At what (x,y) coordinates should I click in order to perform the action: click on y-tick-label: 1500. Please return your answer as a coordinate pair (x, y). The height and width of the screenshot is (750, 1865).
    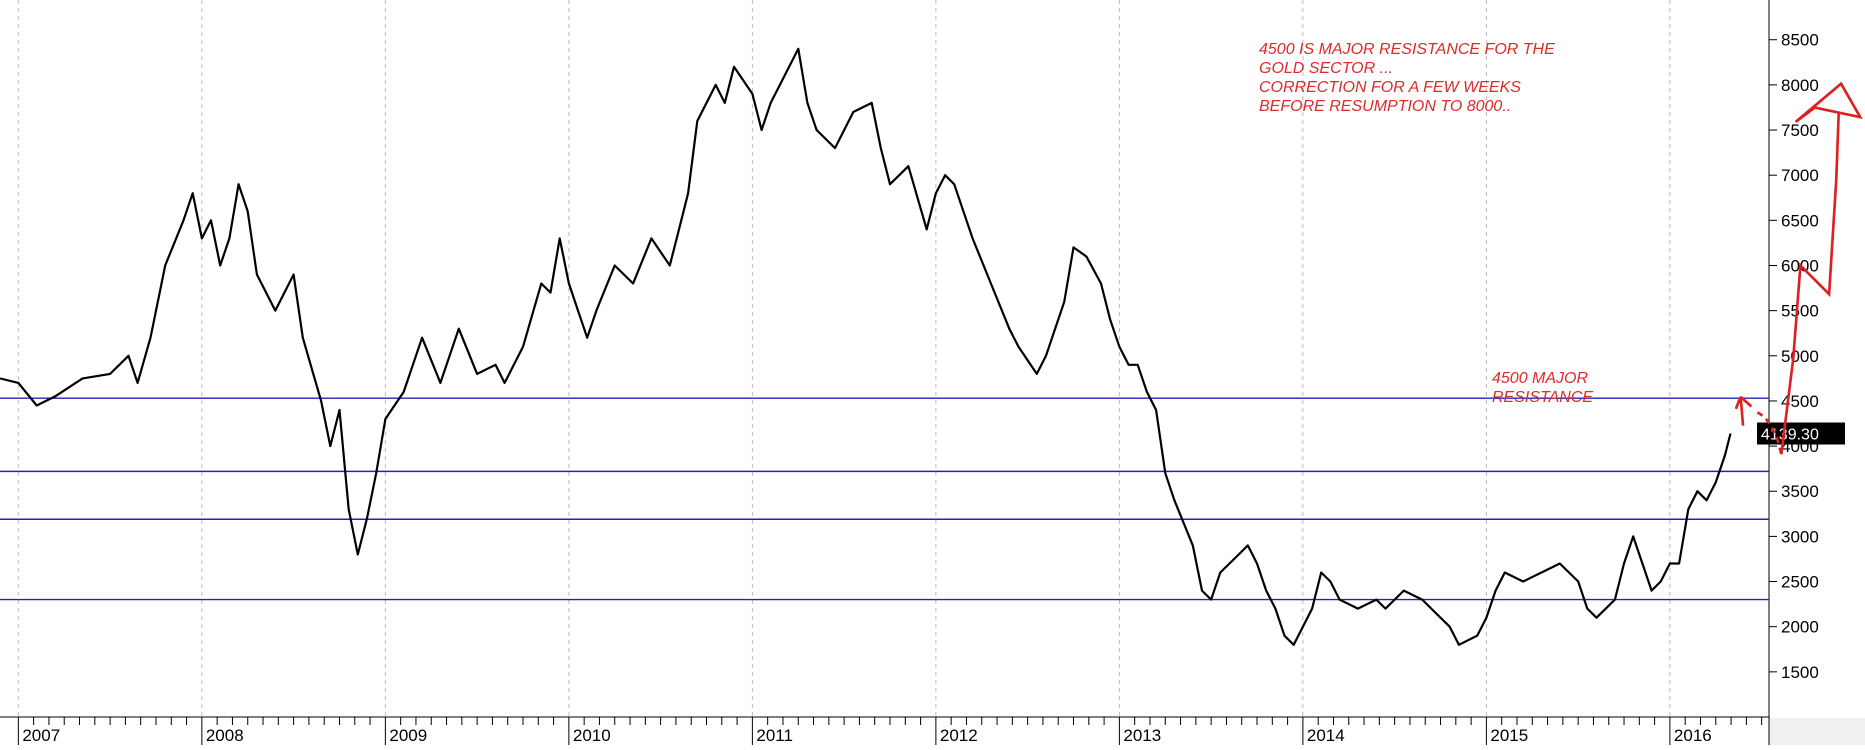
    Looking at the image, I should click on (1800, 672).